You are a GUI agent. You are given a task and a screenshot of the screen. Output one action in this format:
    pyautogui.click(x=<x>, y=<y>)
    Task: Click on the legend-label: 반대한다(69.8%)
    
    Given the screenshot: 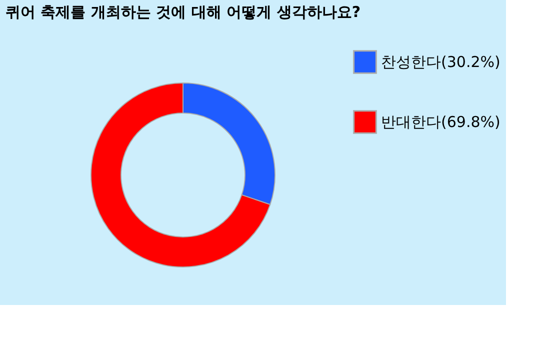 What is the action you would take?
    pyautogui.click(x=440, y=122)
    